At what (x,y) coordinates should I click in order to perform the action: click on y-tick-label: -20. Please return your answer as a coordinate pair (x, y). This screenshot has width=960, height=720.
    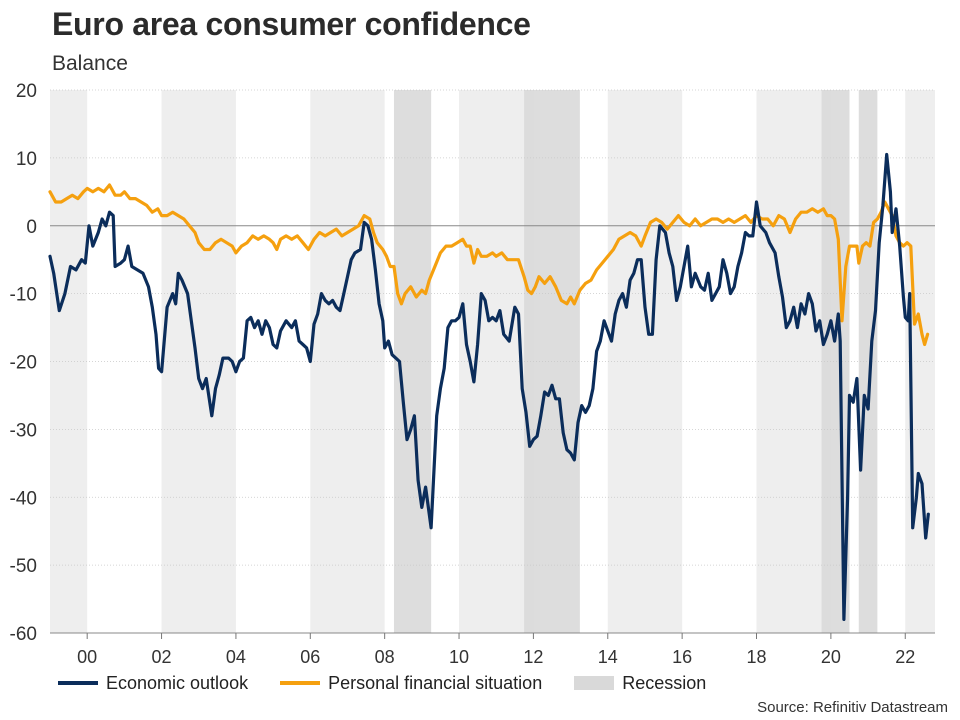
    Looking at the image, I should click on (23, 363).